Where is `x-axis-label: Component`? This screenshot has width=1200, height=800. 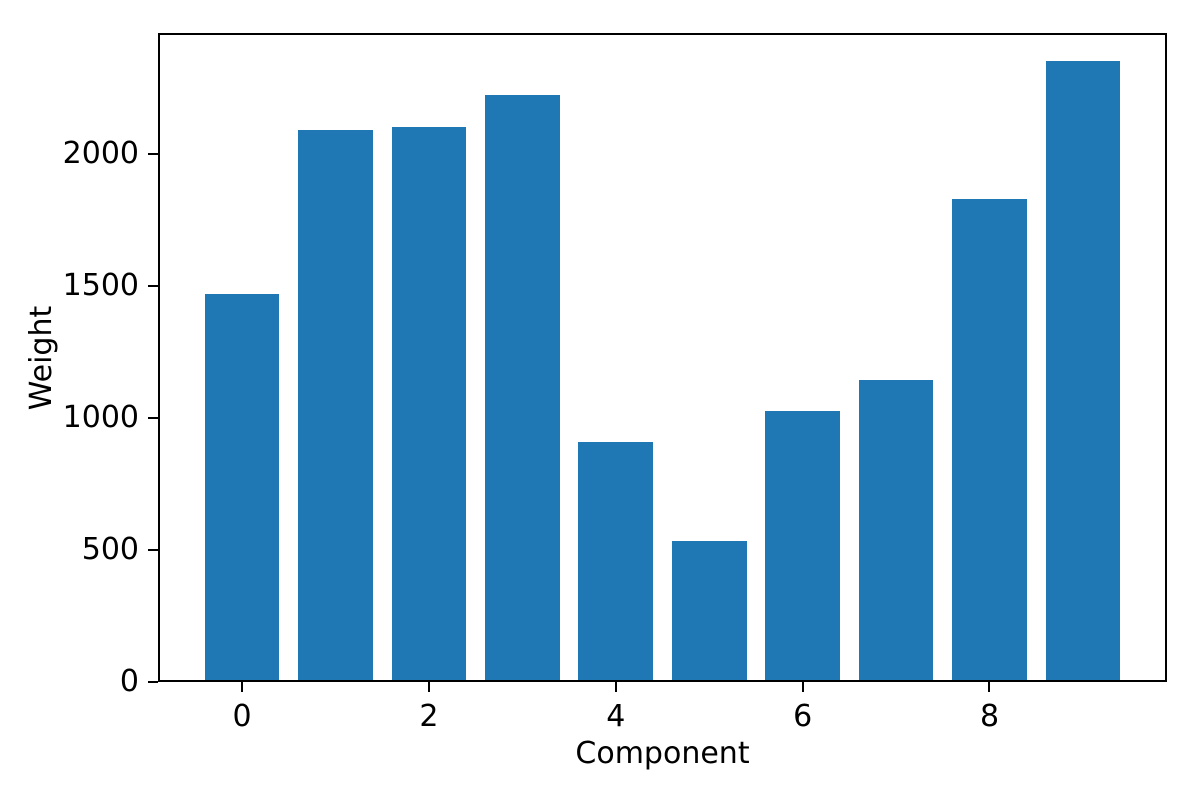 x-axis-label: Component is located at coordinates (662, 753).